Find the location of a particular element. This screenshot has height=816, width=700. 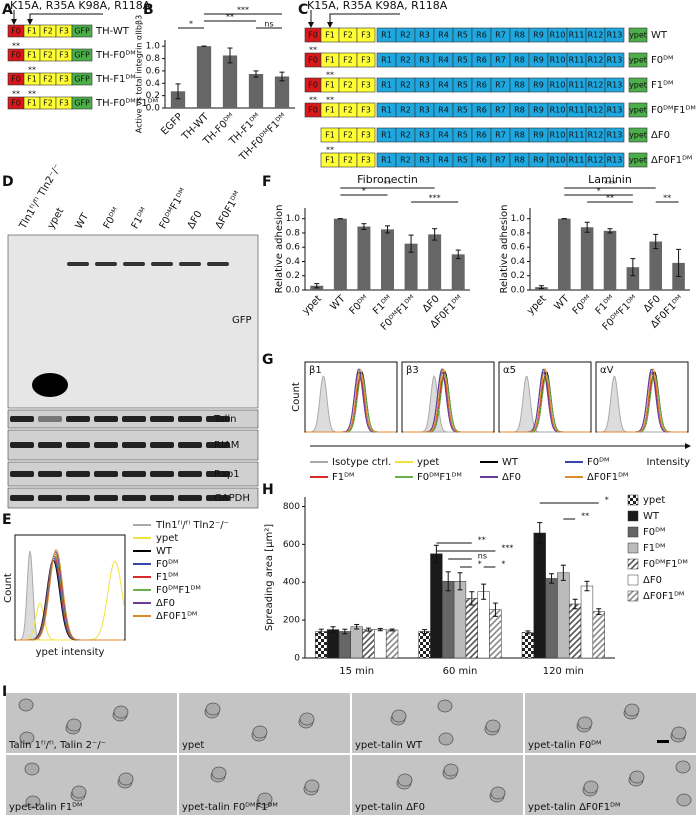

x-tick-label: WT is located at coordinates (339, 303).